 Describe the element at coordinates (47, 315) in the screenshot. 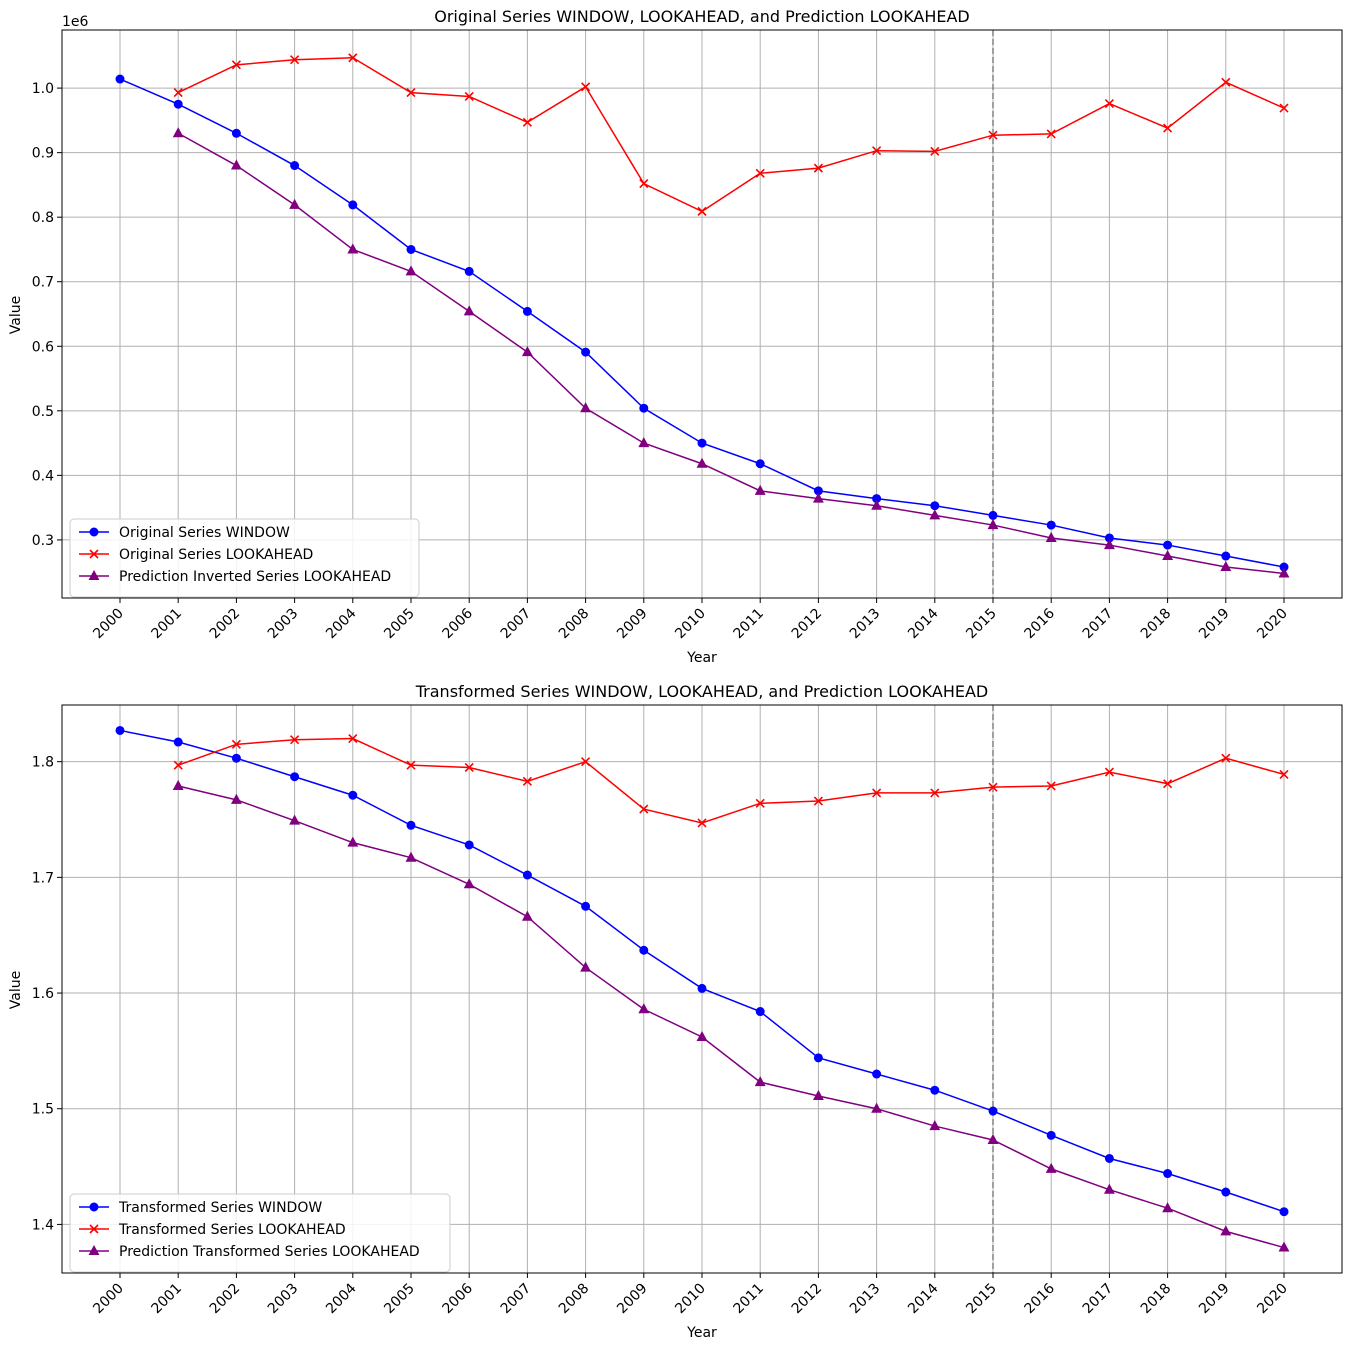

I see `y-axis: 0.3 0.4 0.5 0.6 0.7 0.8 0.9 1.0` at that location.